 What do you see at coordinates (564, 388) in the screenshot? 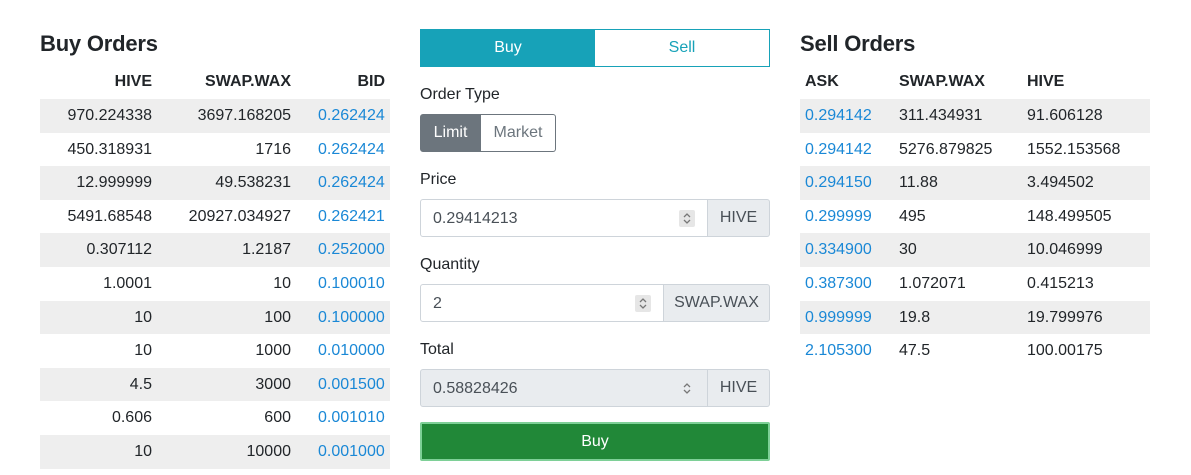
I see `total-input: 0.58828426` at bounding box center [564, 388].